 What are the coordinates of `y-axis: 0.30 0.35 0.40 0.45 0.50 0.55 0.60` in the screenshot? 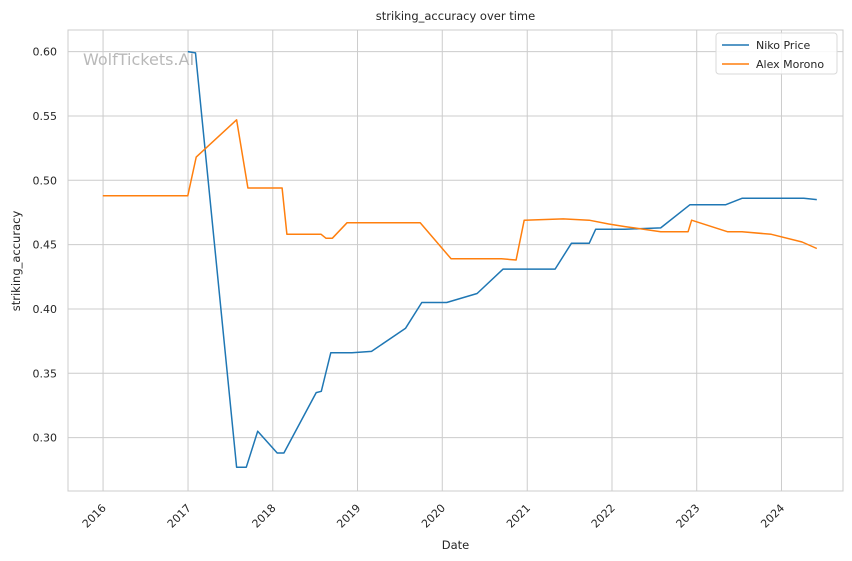 It's located at (45, 245).